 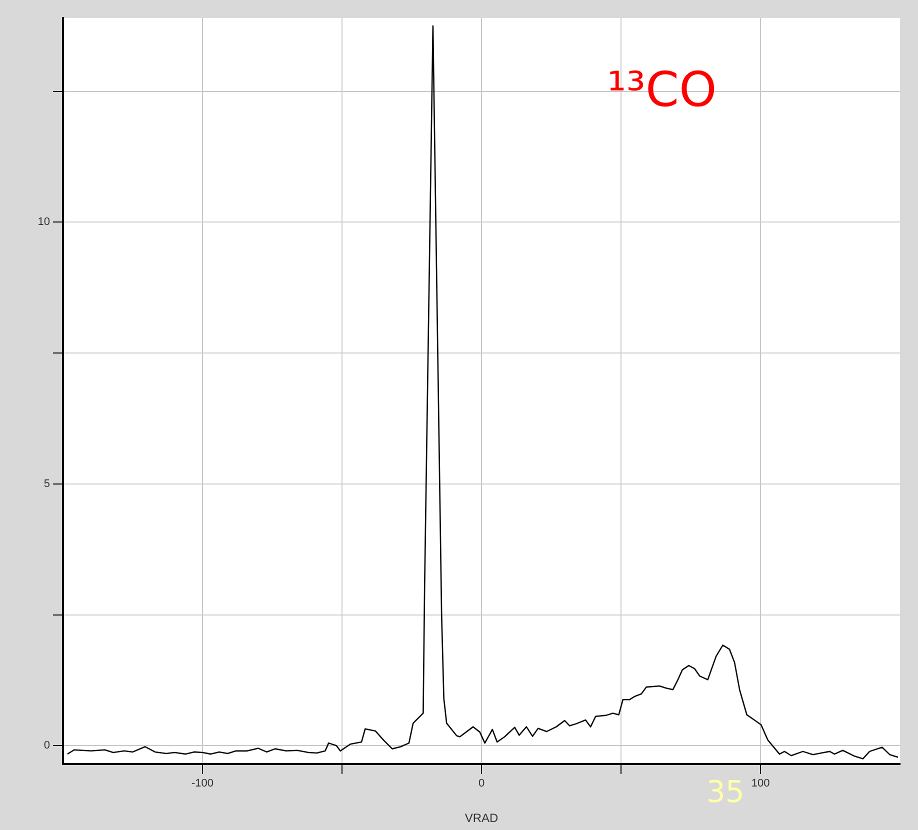 I want to click on x-tick-label: 0, so click(x=481, y=784).